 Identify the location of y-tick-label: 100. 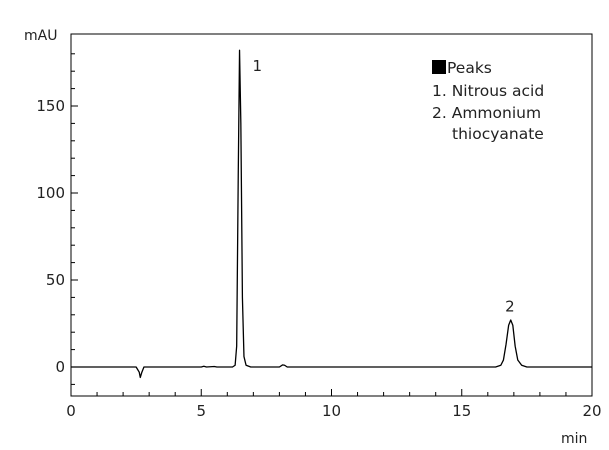
(50, 193).